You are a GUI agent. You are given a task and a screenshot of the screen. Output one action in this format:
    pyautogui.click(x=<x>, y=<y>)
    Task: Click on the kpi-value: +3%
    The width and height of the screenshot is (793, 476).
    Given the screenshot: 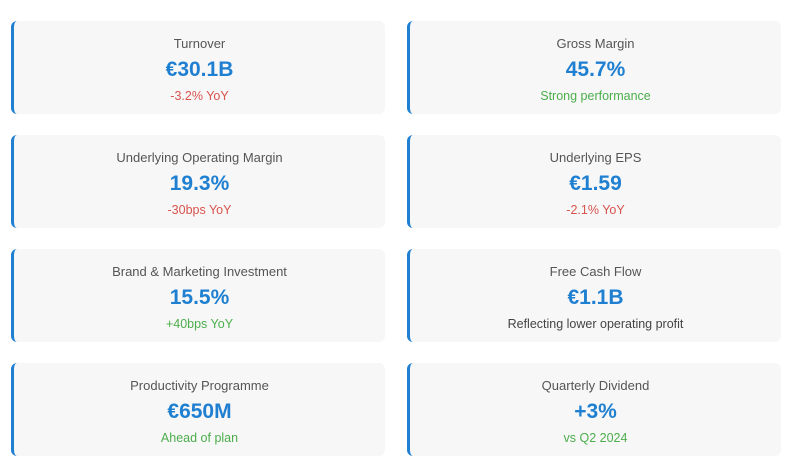 What is the action you would take?
    pyautogui.click(x=595, y=411)
    